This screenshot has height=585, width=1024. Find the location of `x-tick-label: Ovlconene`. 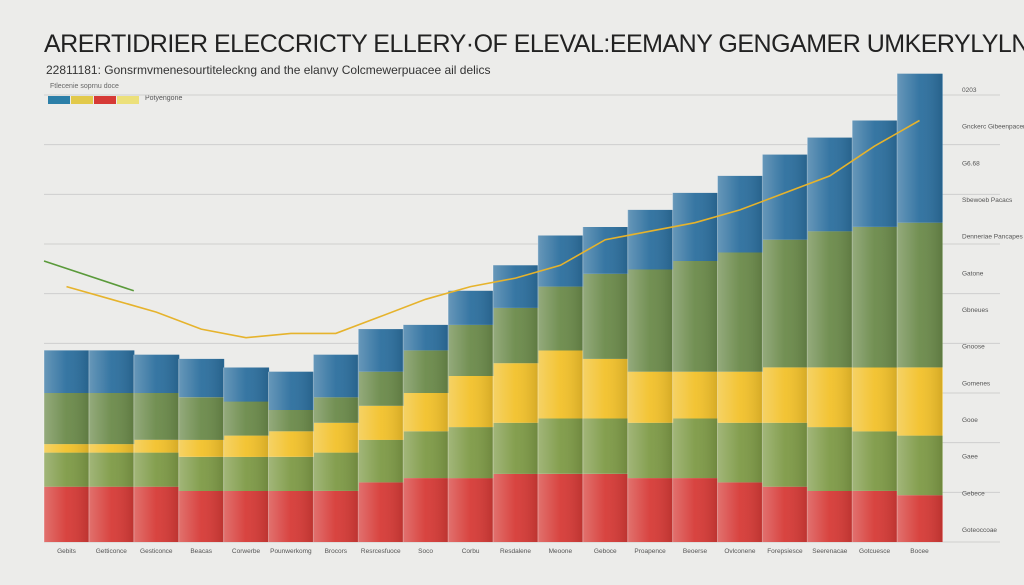

x-tick-label: Ovlconene is located at coordinates (739, 551).